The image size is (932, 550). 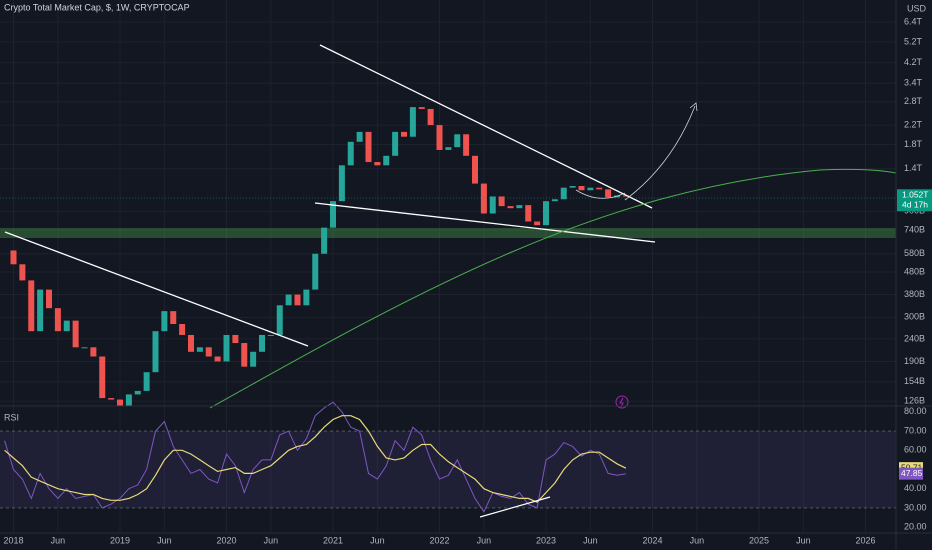 What do you see at coordinates (439, 540) in the screenshot?
I see `x-tick-label: 2022` at bounding box center [439, 540].